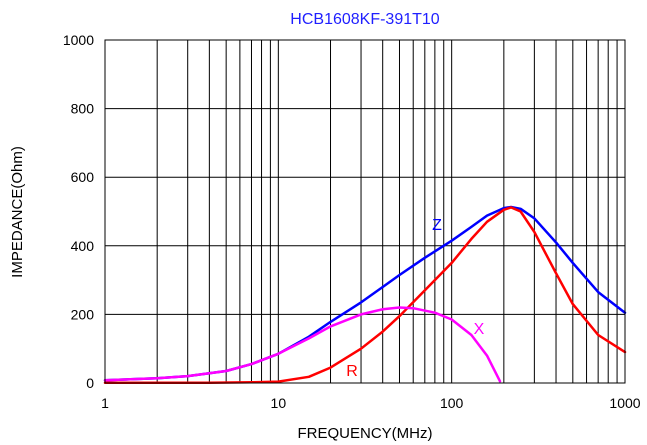  I want to click on series-label-x: X, so click(479, 329).